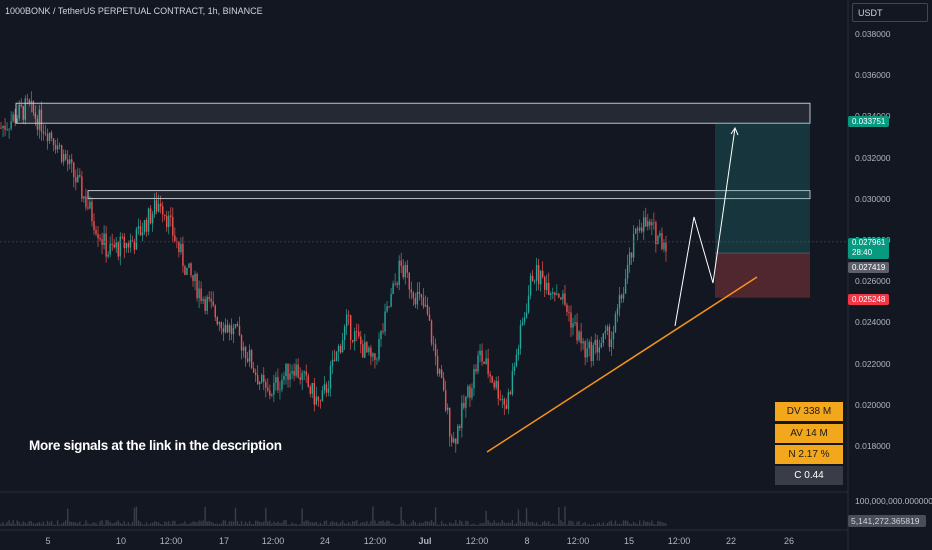 The image size is (932, 550). Describe the element at coordinates (887, 521) in the screenshot. I see `volume-current-tag: 5,141,272.365819` at that location.